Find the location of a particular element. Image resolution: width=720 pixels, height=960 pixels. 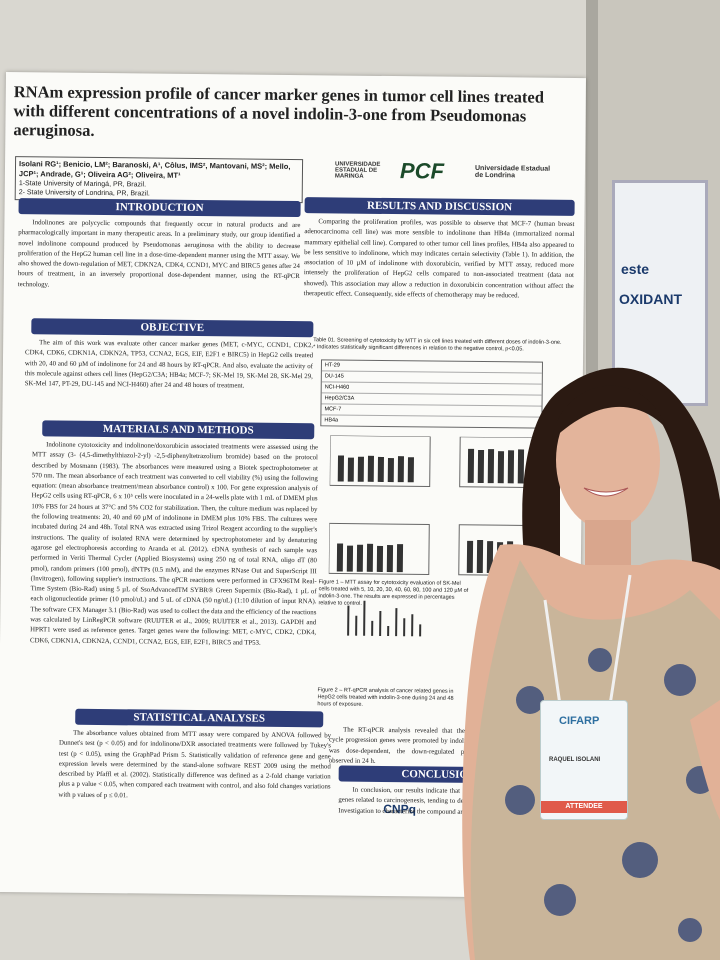

badge-name: RAQUEL ISOLANI is located at coordinates (575, 760).